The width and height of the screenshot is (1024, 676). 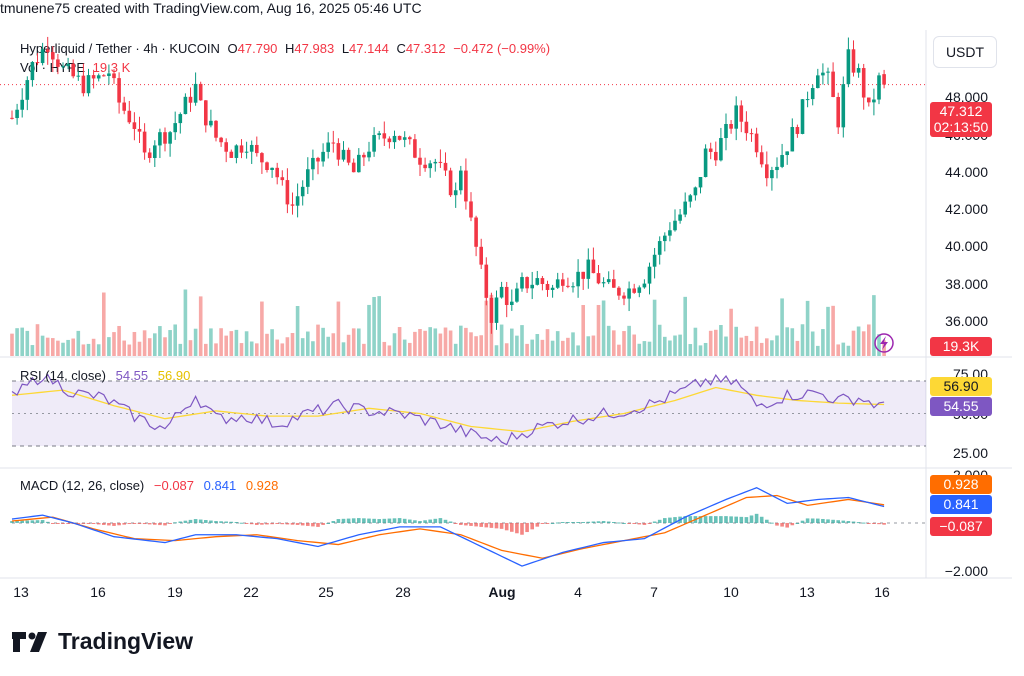 What do you see at coordinates (965, 52) in the screenshot?
I see `currency-button: USDT` at bounding box center [965, 52].